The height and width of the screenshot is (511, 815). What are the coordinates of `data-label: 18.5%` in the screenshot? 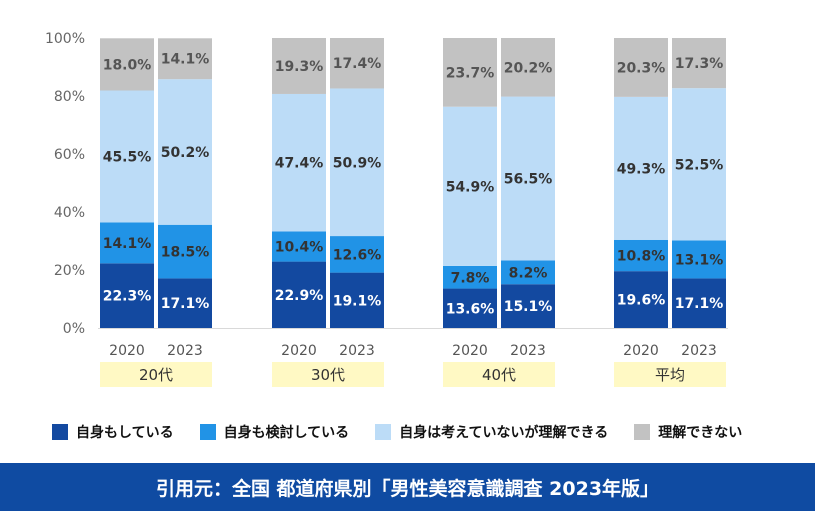 It's located at (185, 253).